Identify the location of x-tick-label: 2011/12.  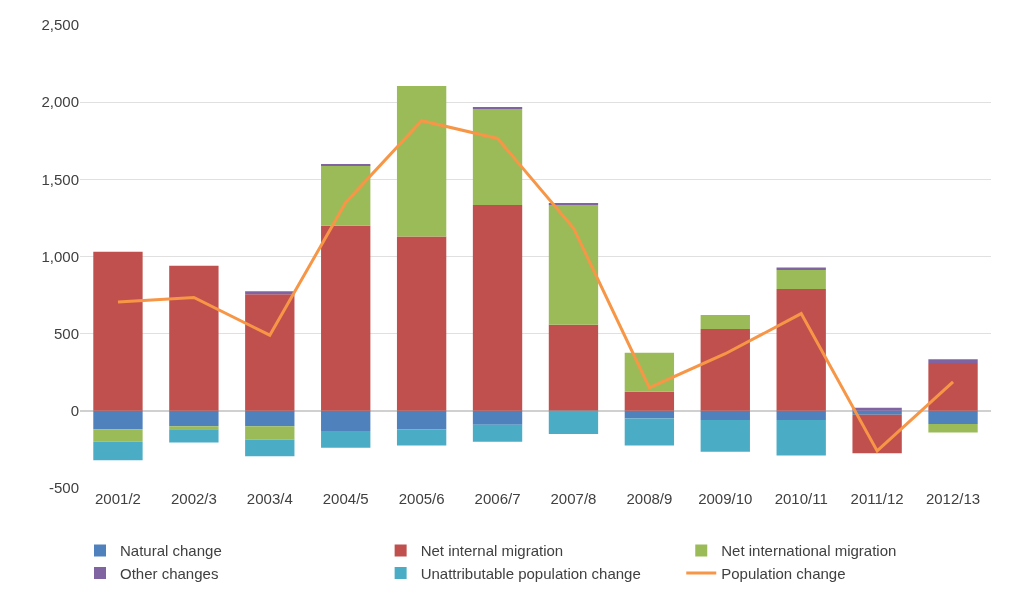
(877, 498).